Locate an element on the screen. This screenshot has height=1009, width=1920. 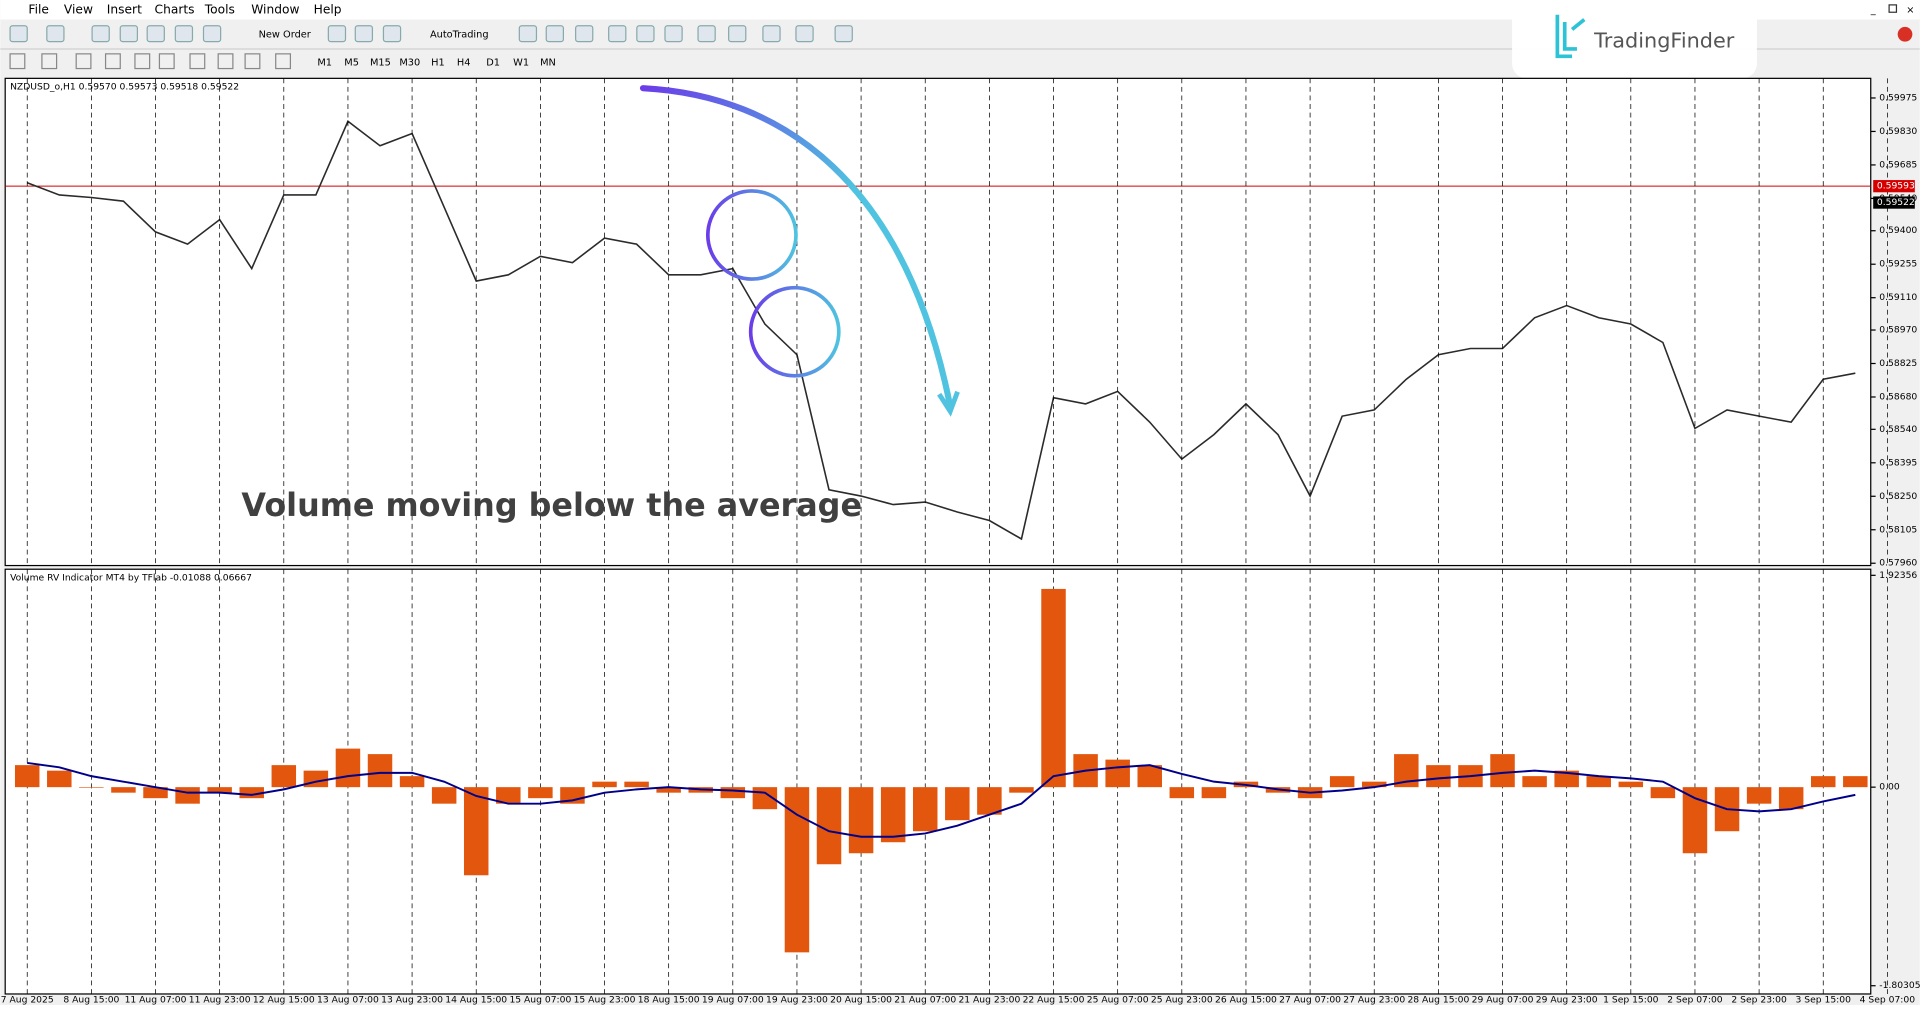
timeframe: M30 is located at coordinates (409, 62).